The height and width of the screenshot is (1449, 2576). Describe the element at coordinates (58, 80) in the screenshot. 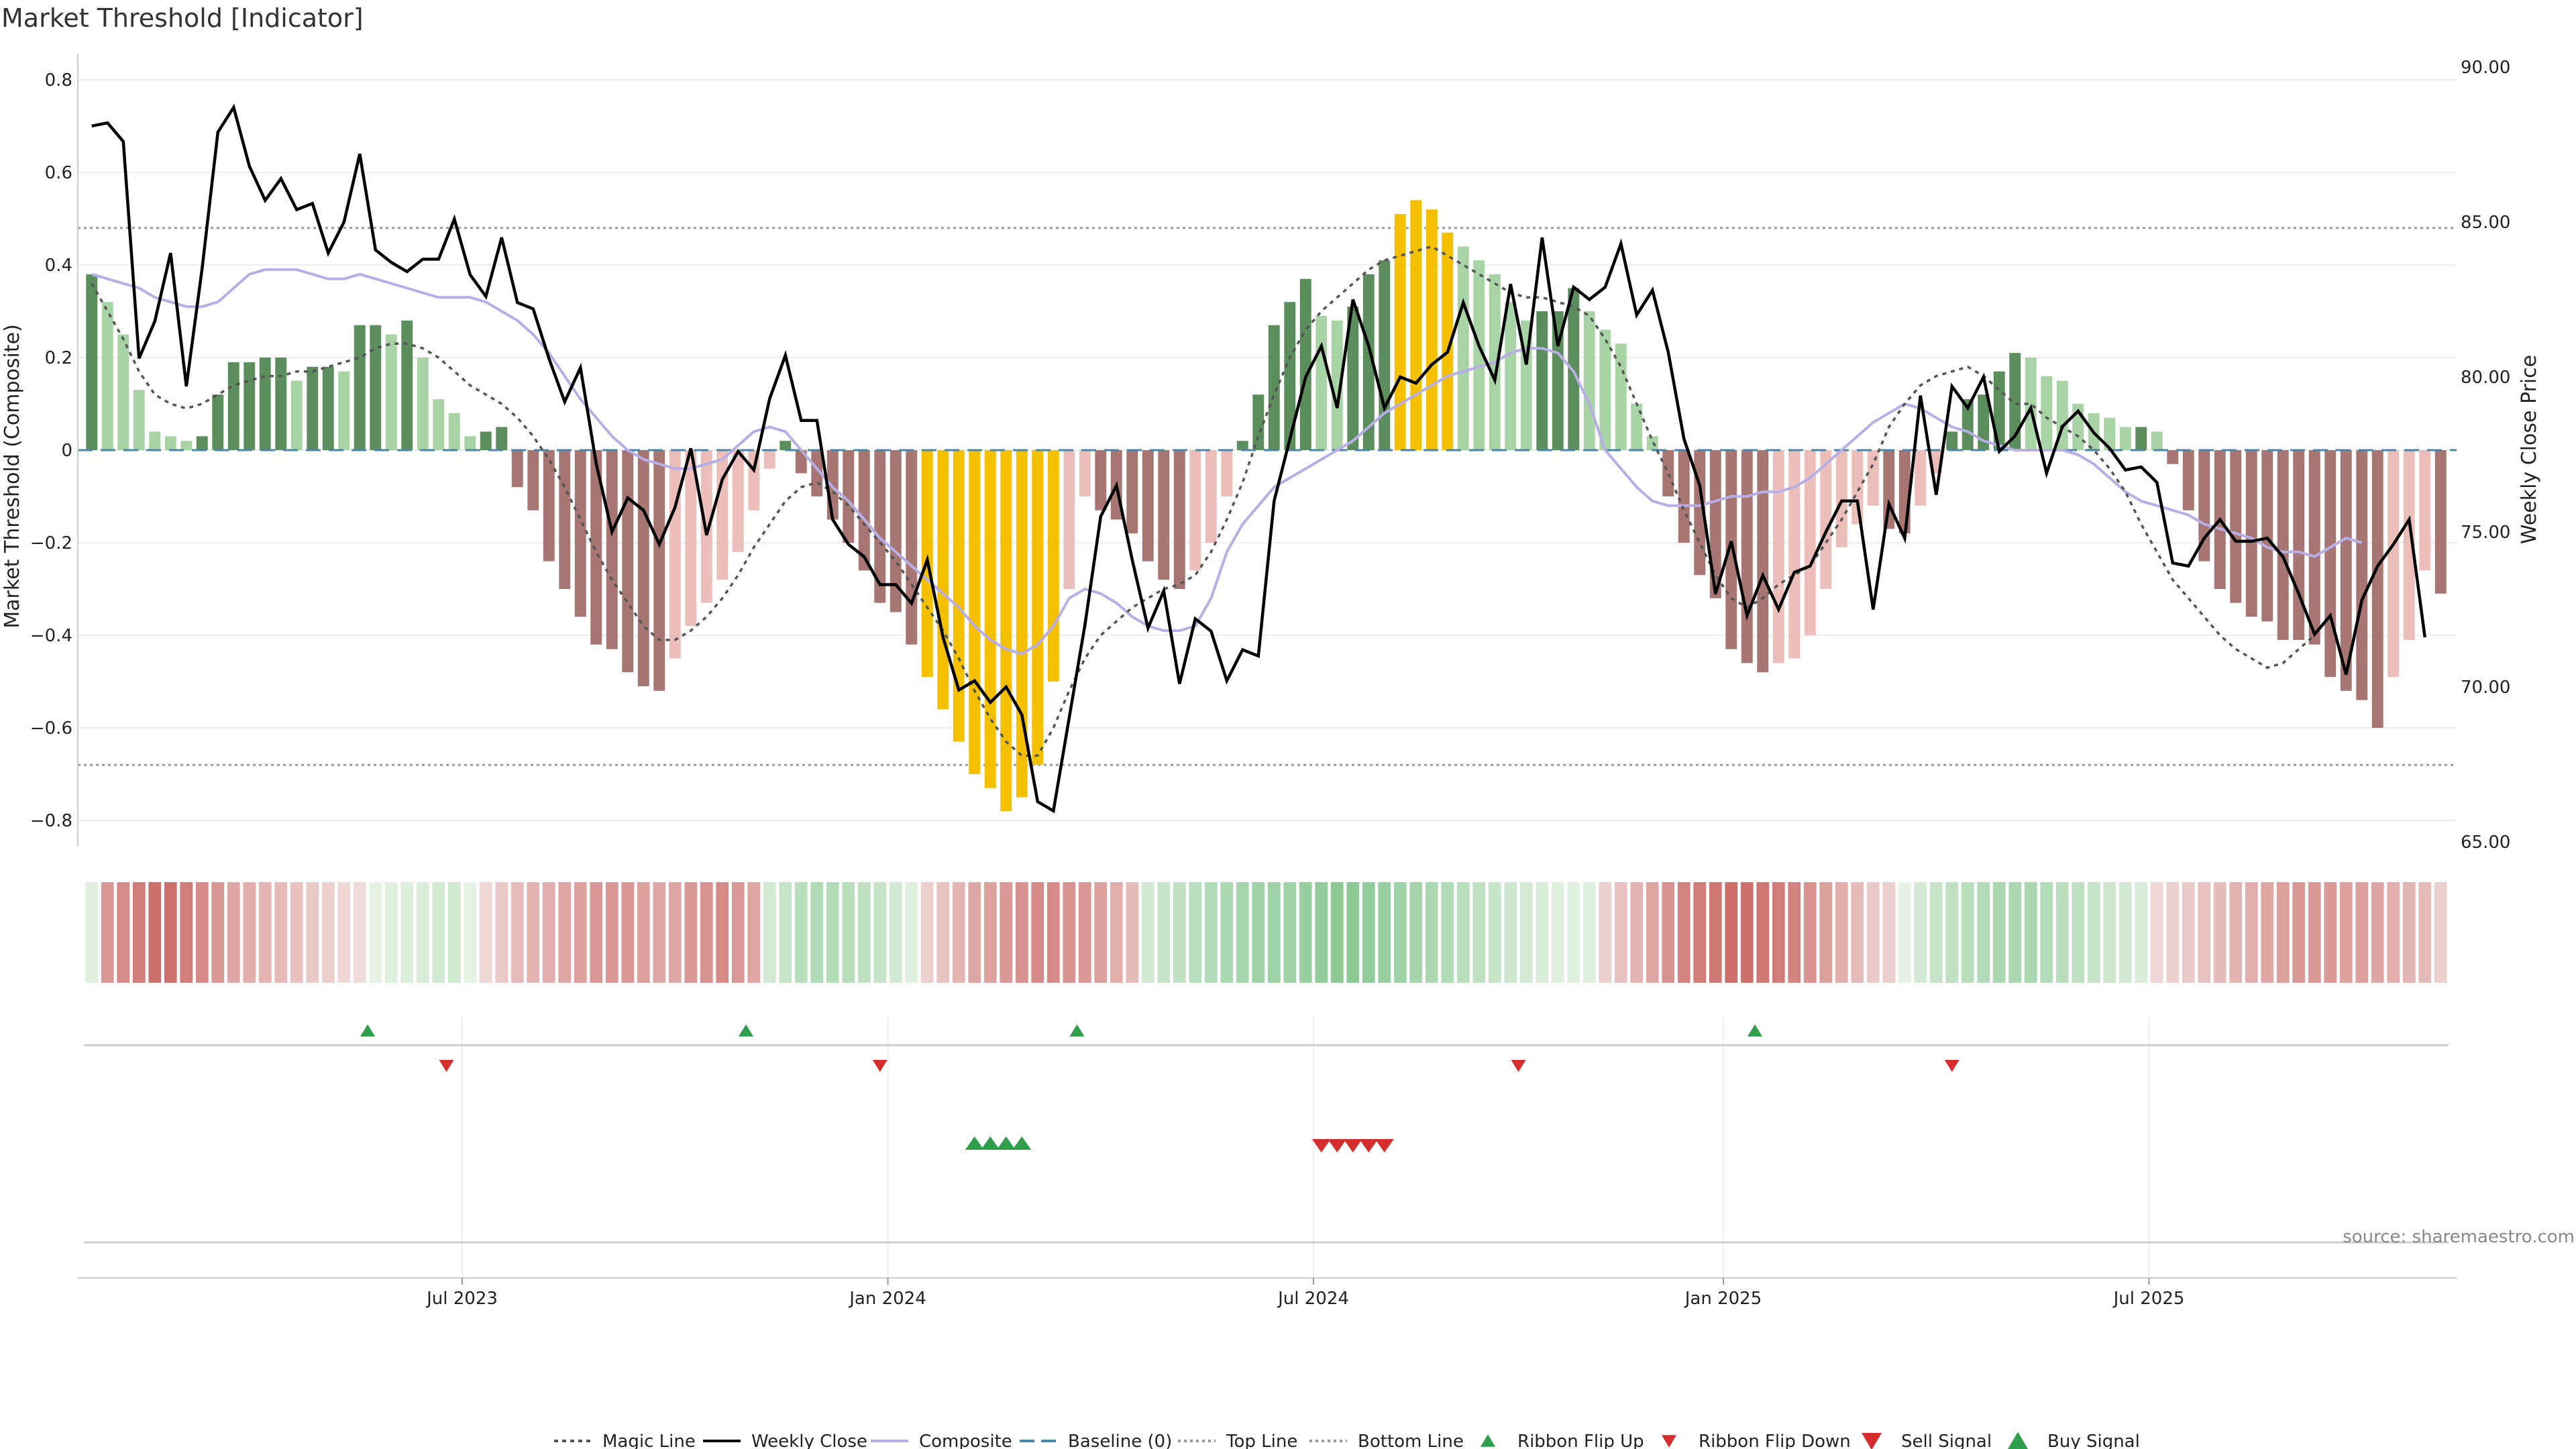

I see `left-y-tick-label: 0.8` at that location.